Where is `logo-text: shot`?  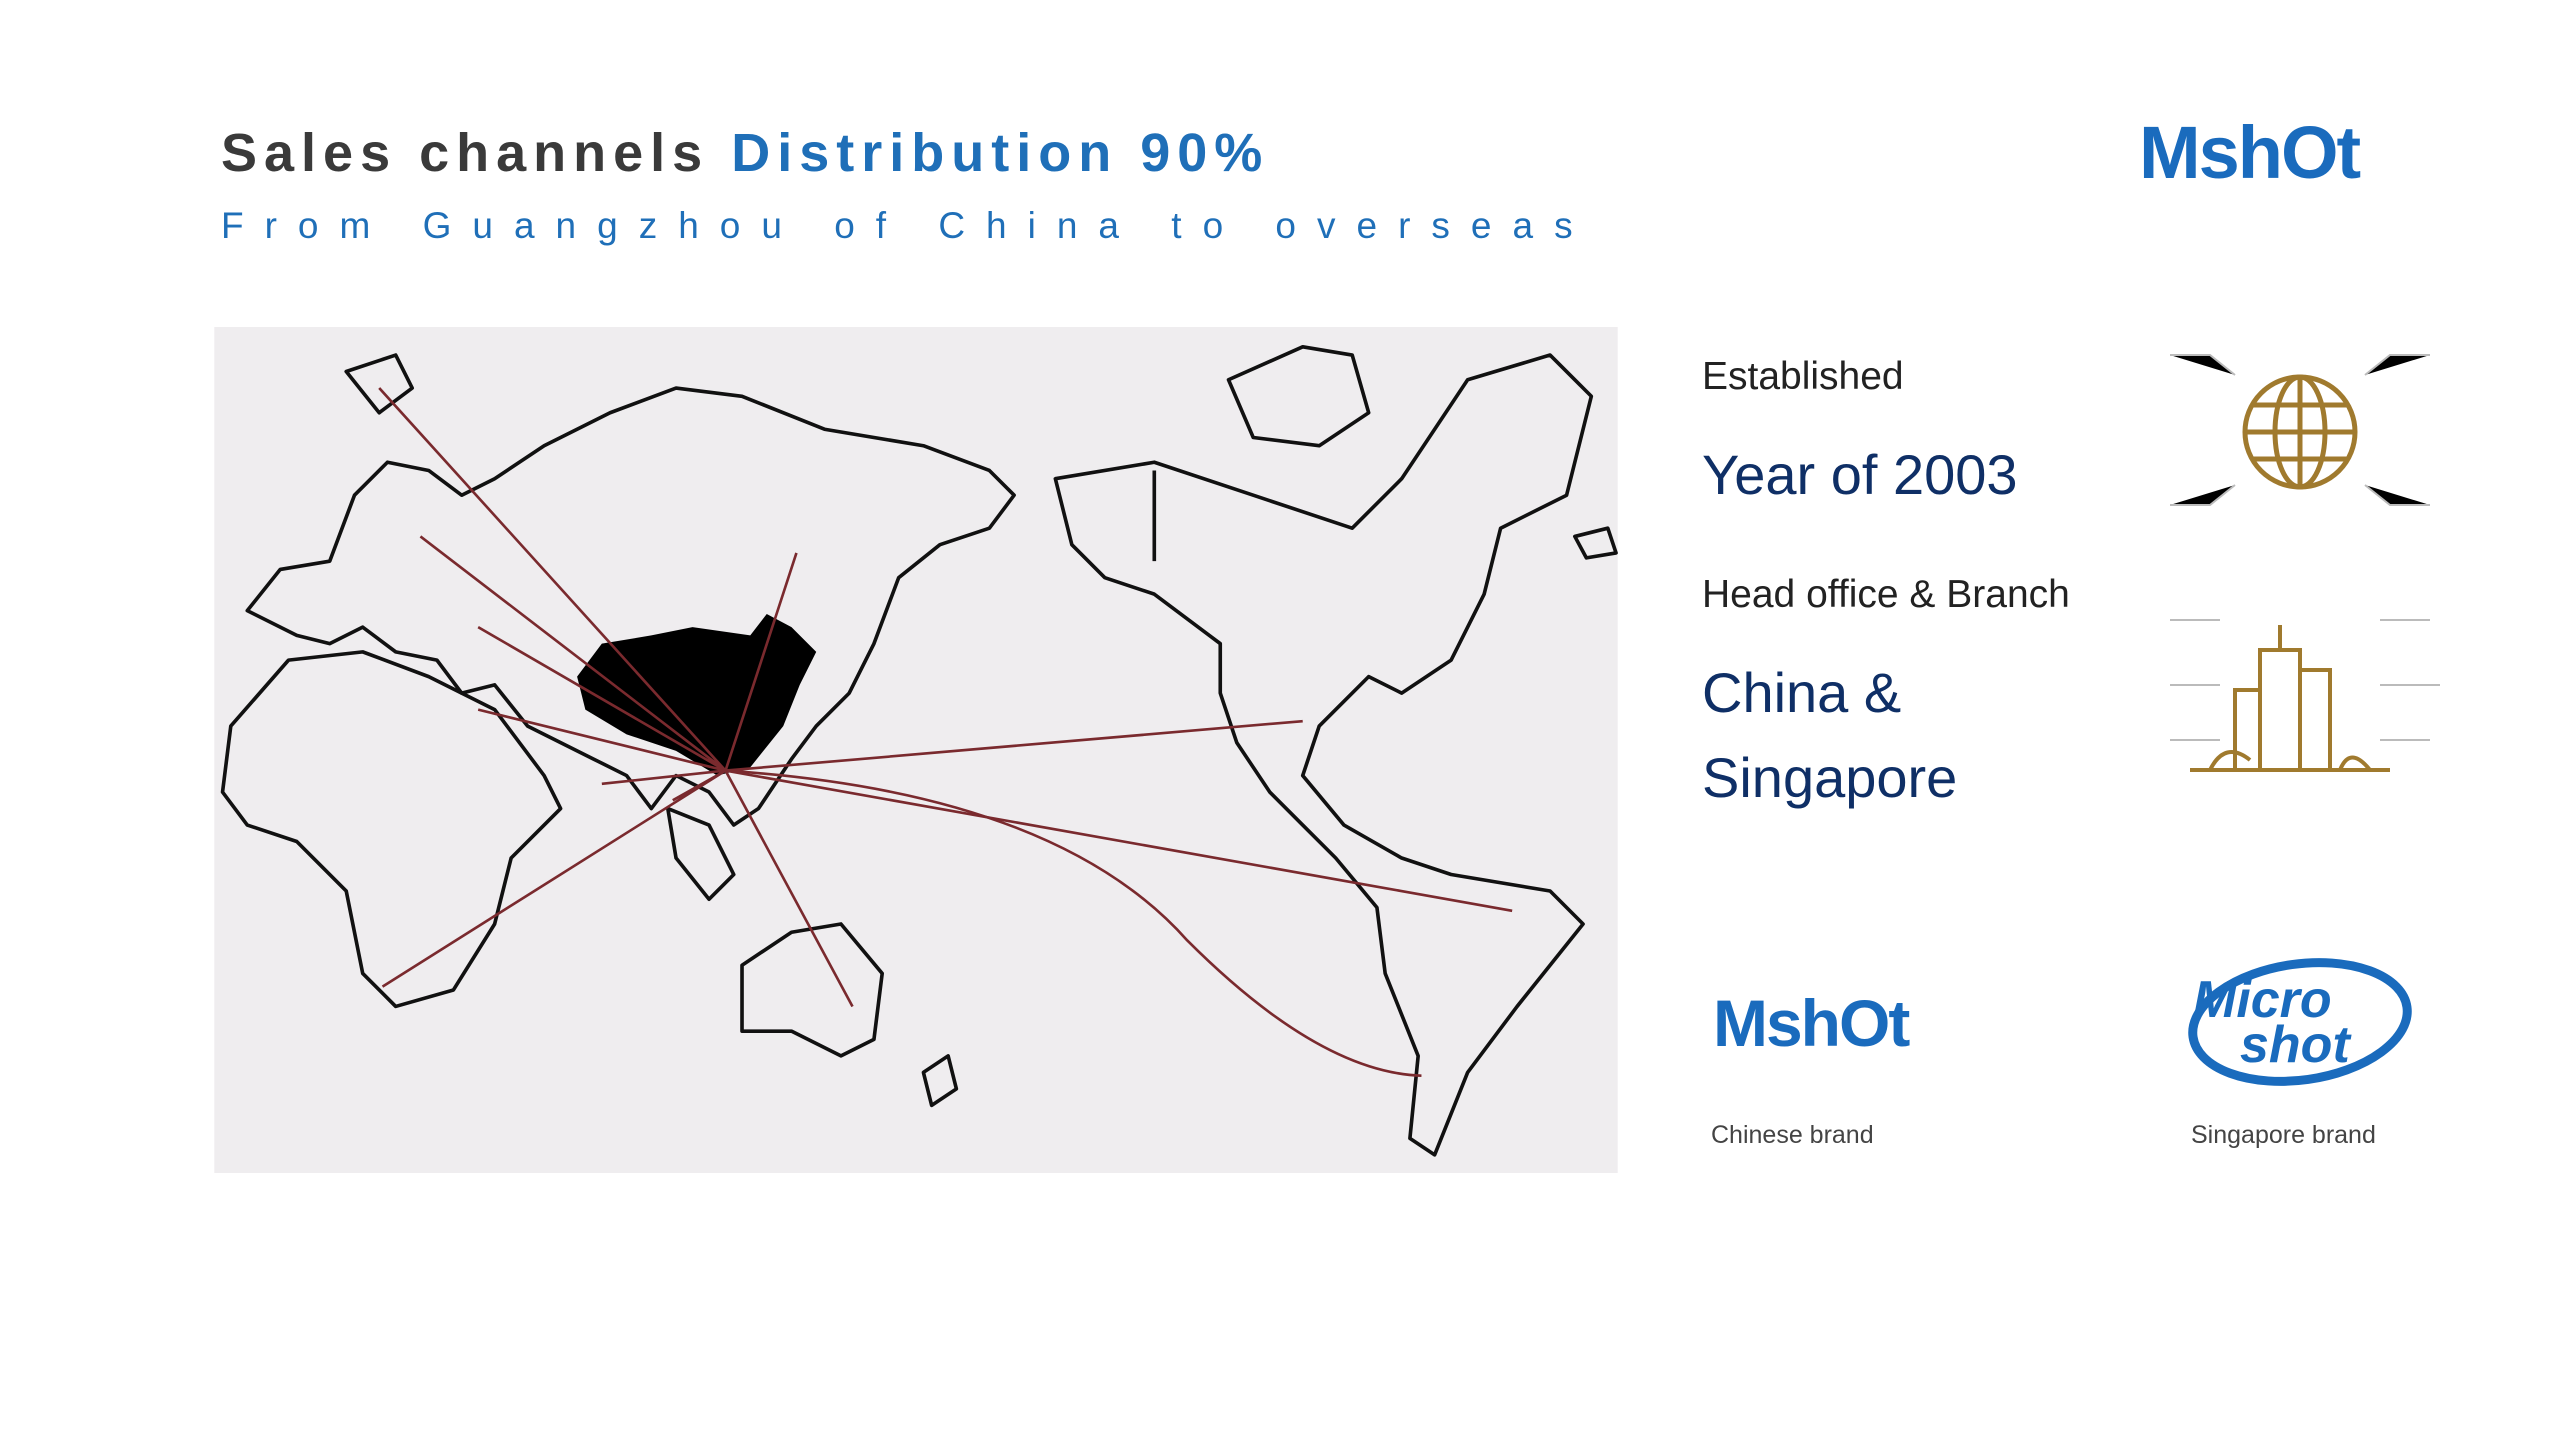
logo-text: shot is located at coordinates (2296, 1045).